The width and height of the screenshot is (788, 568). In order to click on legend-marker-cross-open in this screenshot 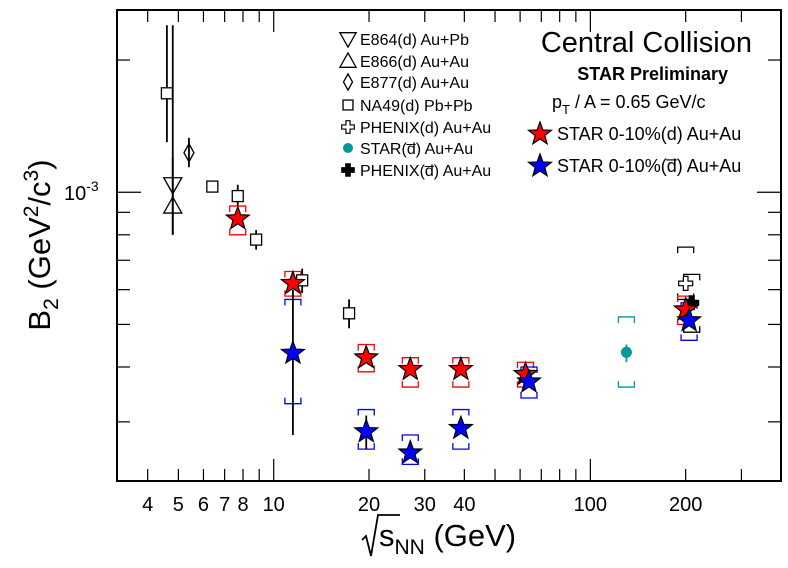, I will do `click(348, 127)`.